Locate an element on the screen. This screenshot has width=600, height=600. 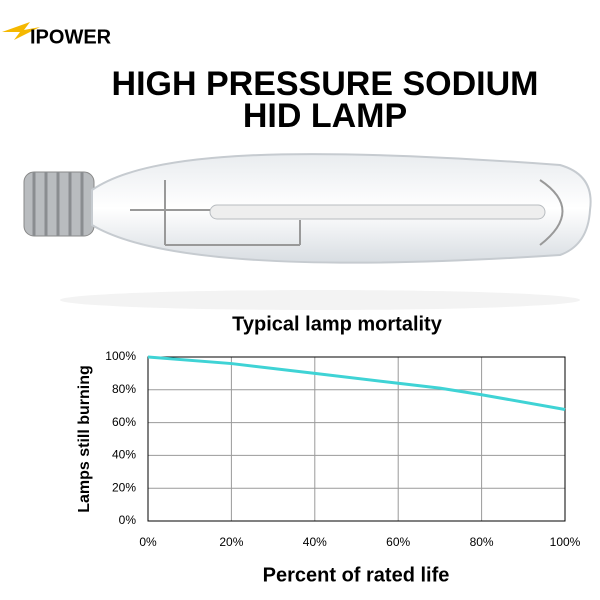
y-tick-label: 40% is located at coordinates (124, 455).